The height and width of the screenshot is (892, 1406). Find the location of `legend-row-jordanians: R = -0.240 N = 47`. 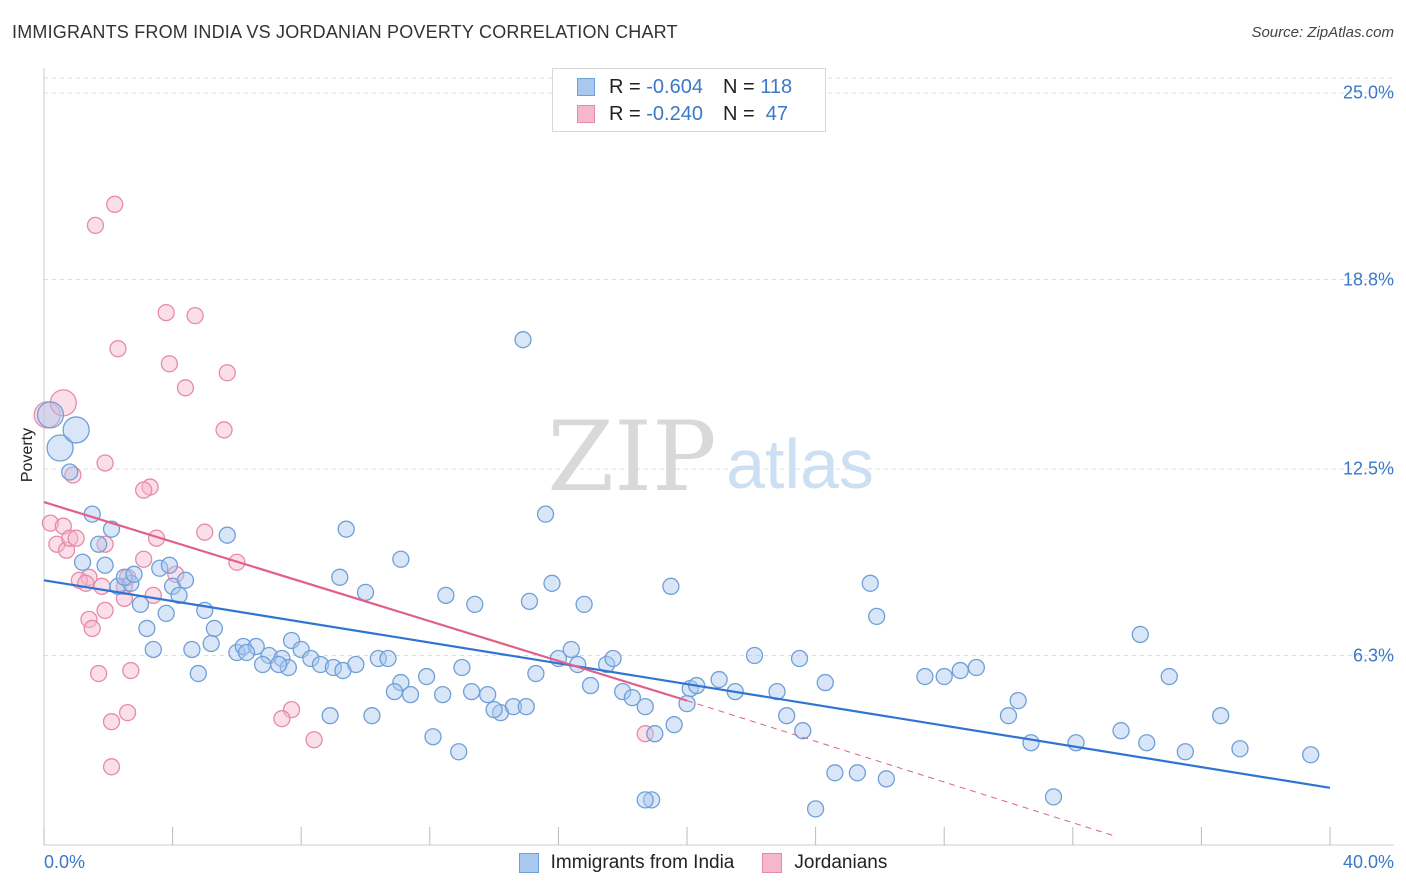

legend-row-jordanians: R = -0.240 N = 47 is located at coordinates (682, 114).